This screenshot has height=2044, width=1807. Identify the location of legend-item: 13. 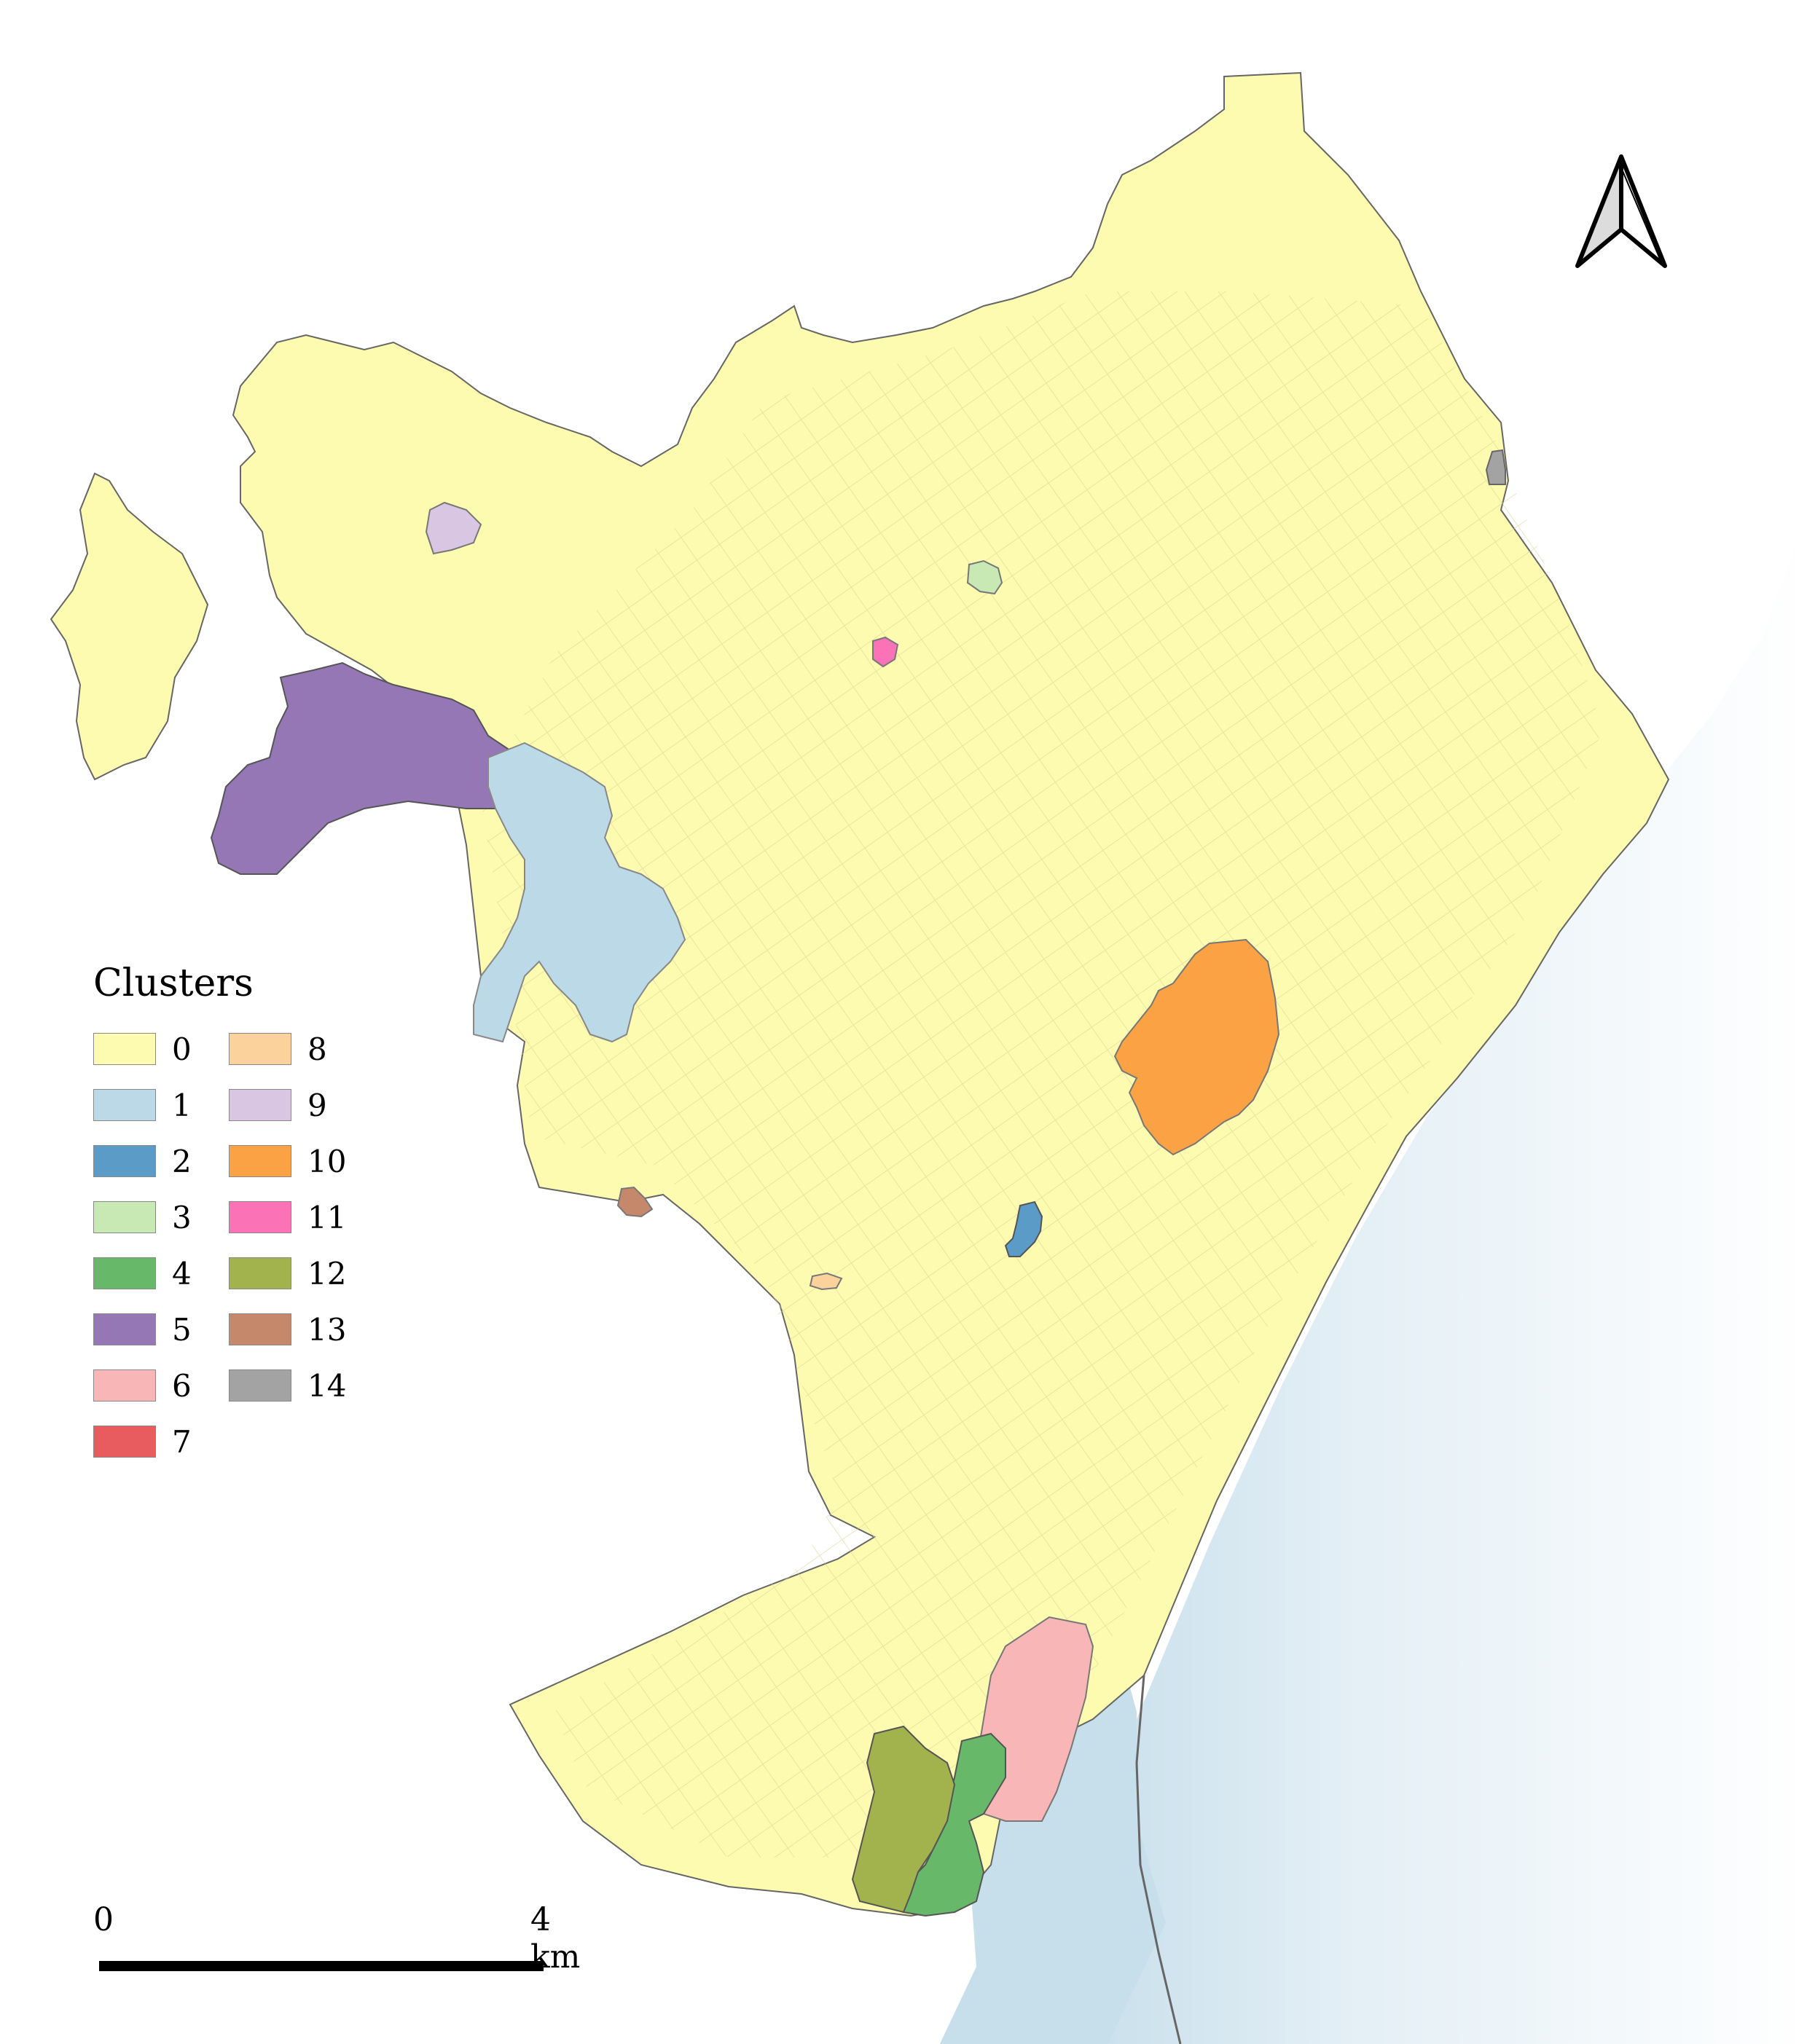
(296, 1329).